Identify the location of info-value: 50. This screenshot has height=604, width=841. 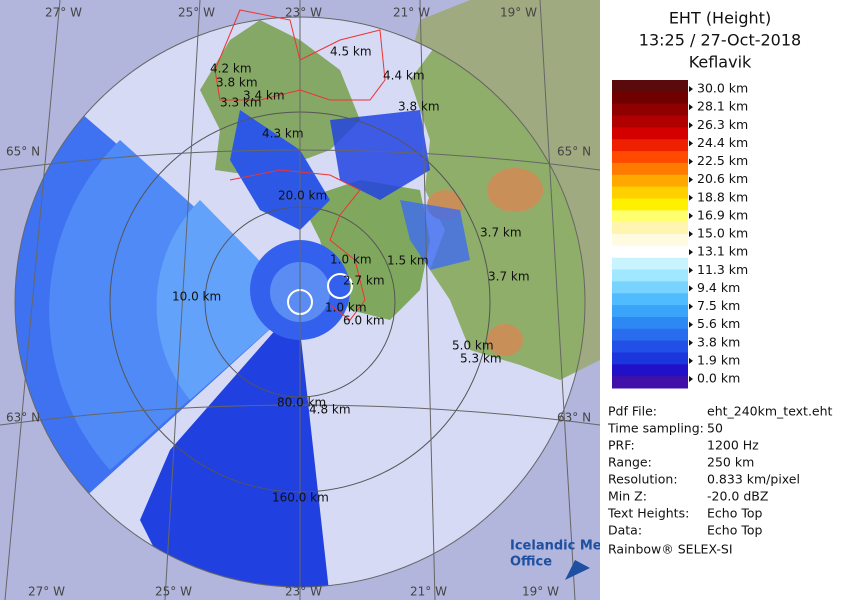
(715, 428).